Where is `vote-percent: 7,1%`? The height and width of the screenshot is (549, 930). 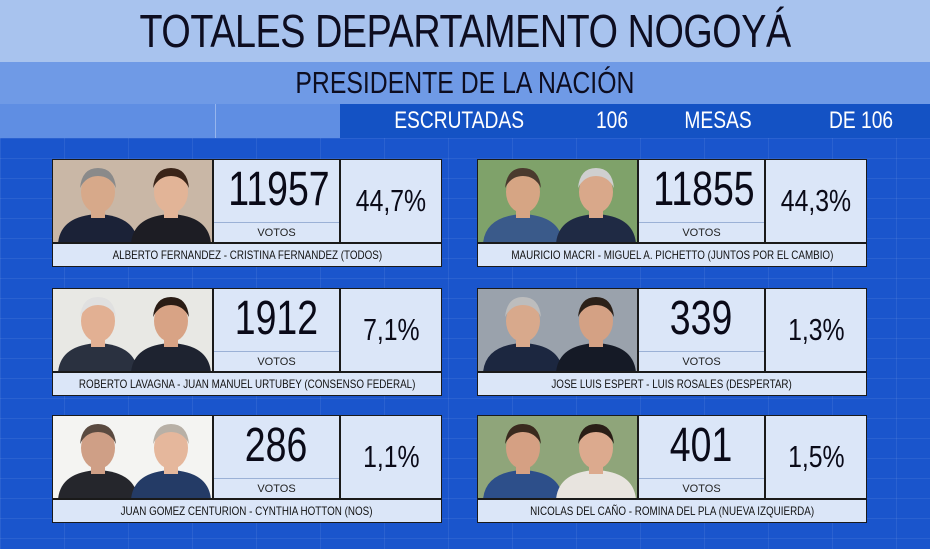
vote-percent: 7,1% is located at coordinates (391, 329).